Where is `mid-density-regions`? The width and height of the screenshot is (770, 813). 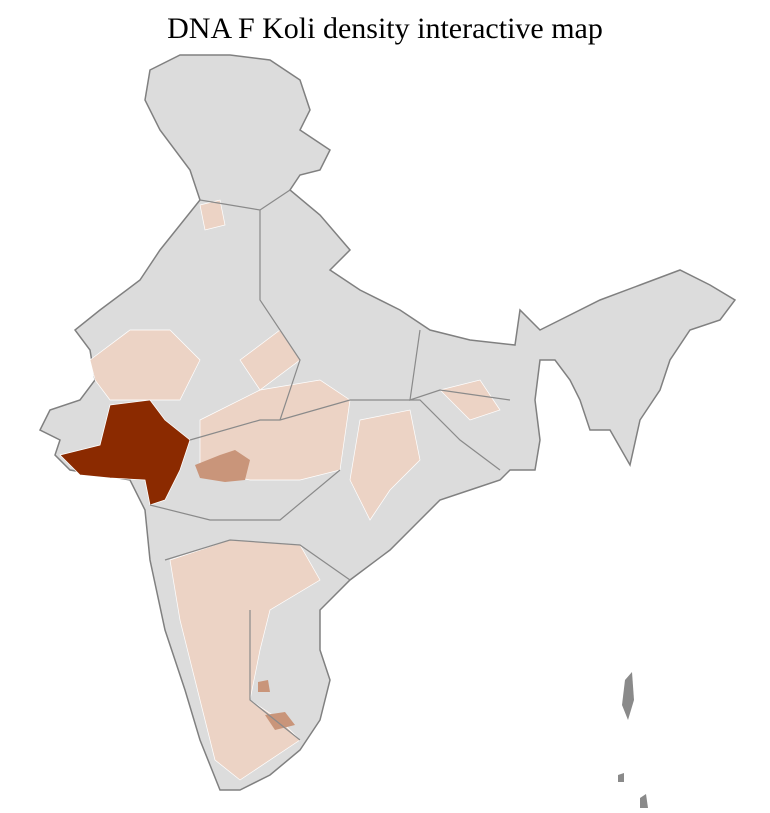
mid-density-regions is located at coordinates (245, 590).